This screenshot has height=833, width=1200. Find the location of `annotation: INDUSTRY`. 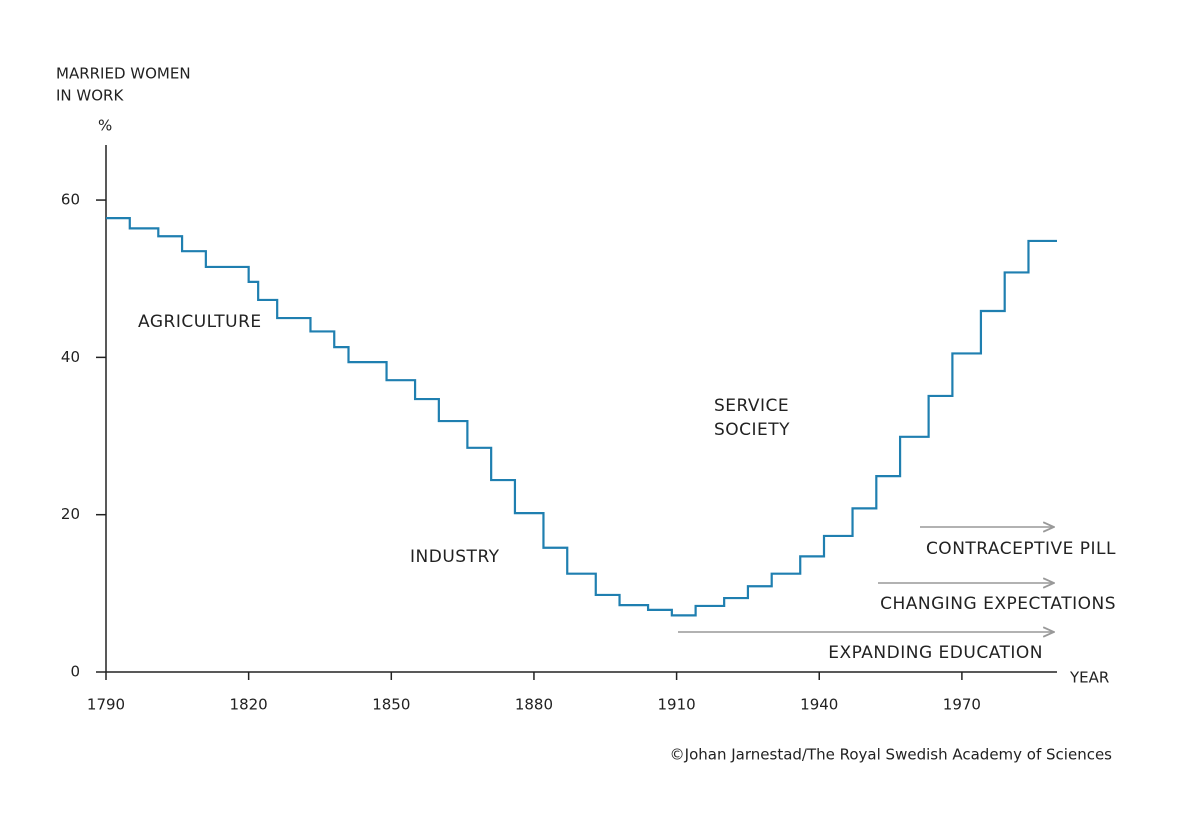

annotation: INDUSTRY is located at coordinates (455, 557).